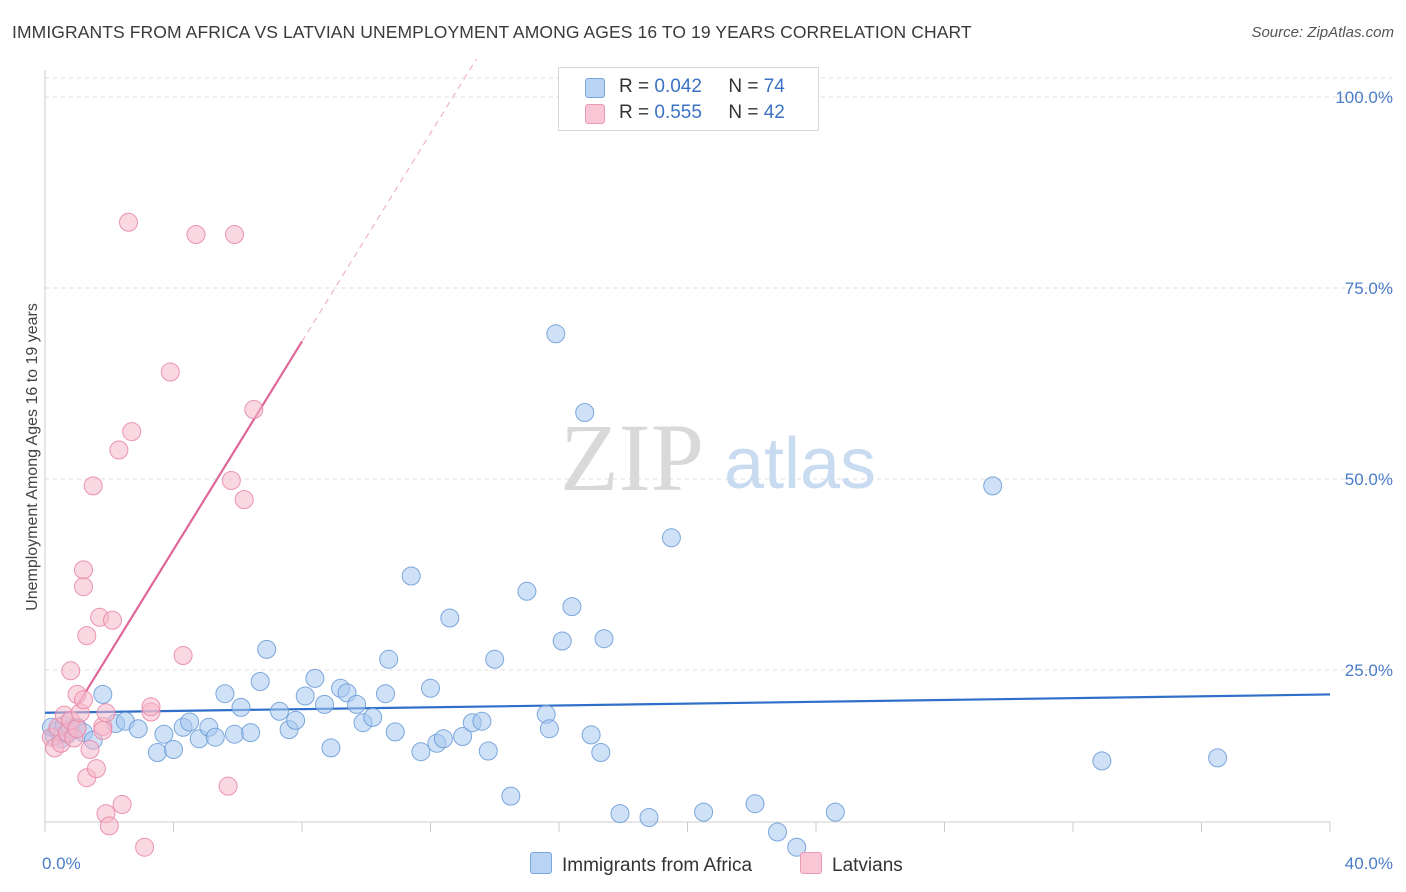 The width and height of the screenshot is (1406, 892). I want to click on y-axis-label: Unemployment Among Ages 16 to 19 years, so click(32, 457).